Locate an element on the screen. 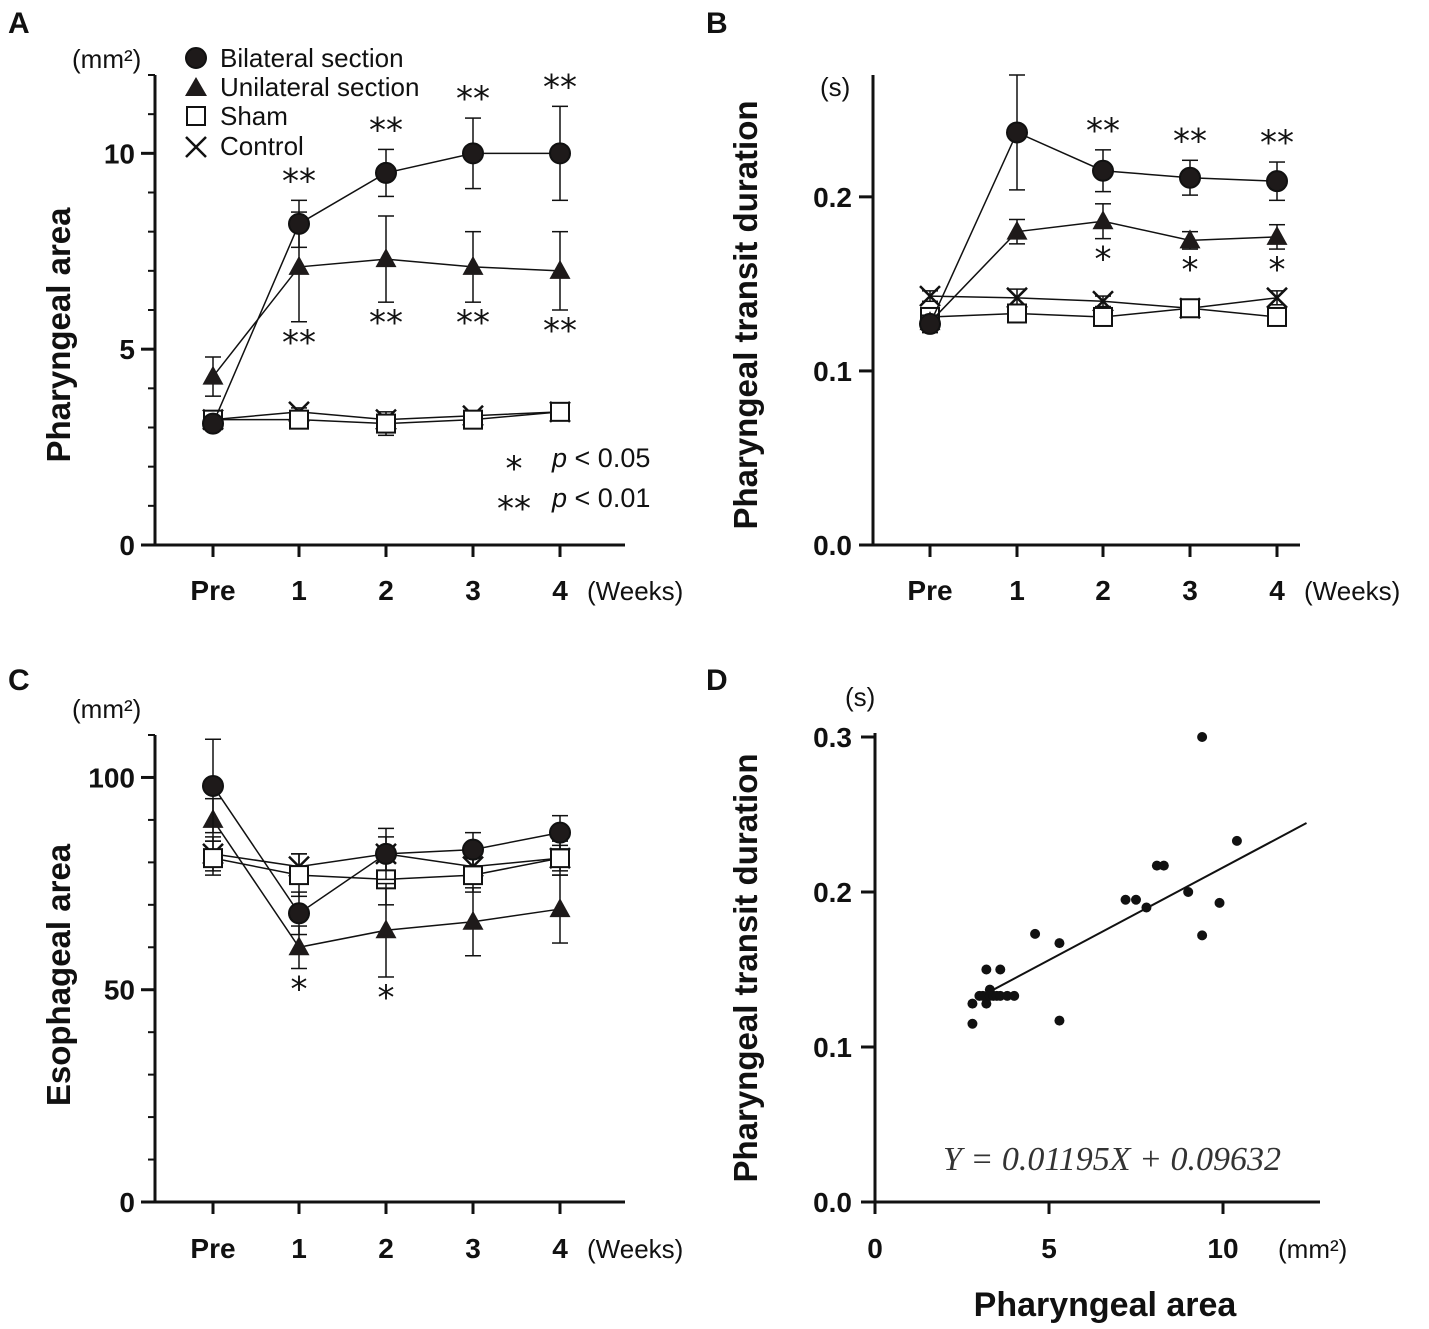 Image resolution: width=1429 pixels, height=1329 pixels. legend-label-bilateral: Bilateral section is located at coordinates (312, 58).